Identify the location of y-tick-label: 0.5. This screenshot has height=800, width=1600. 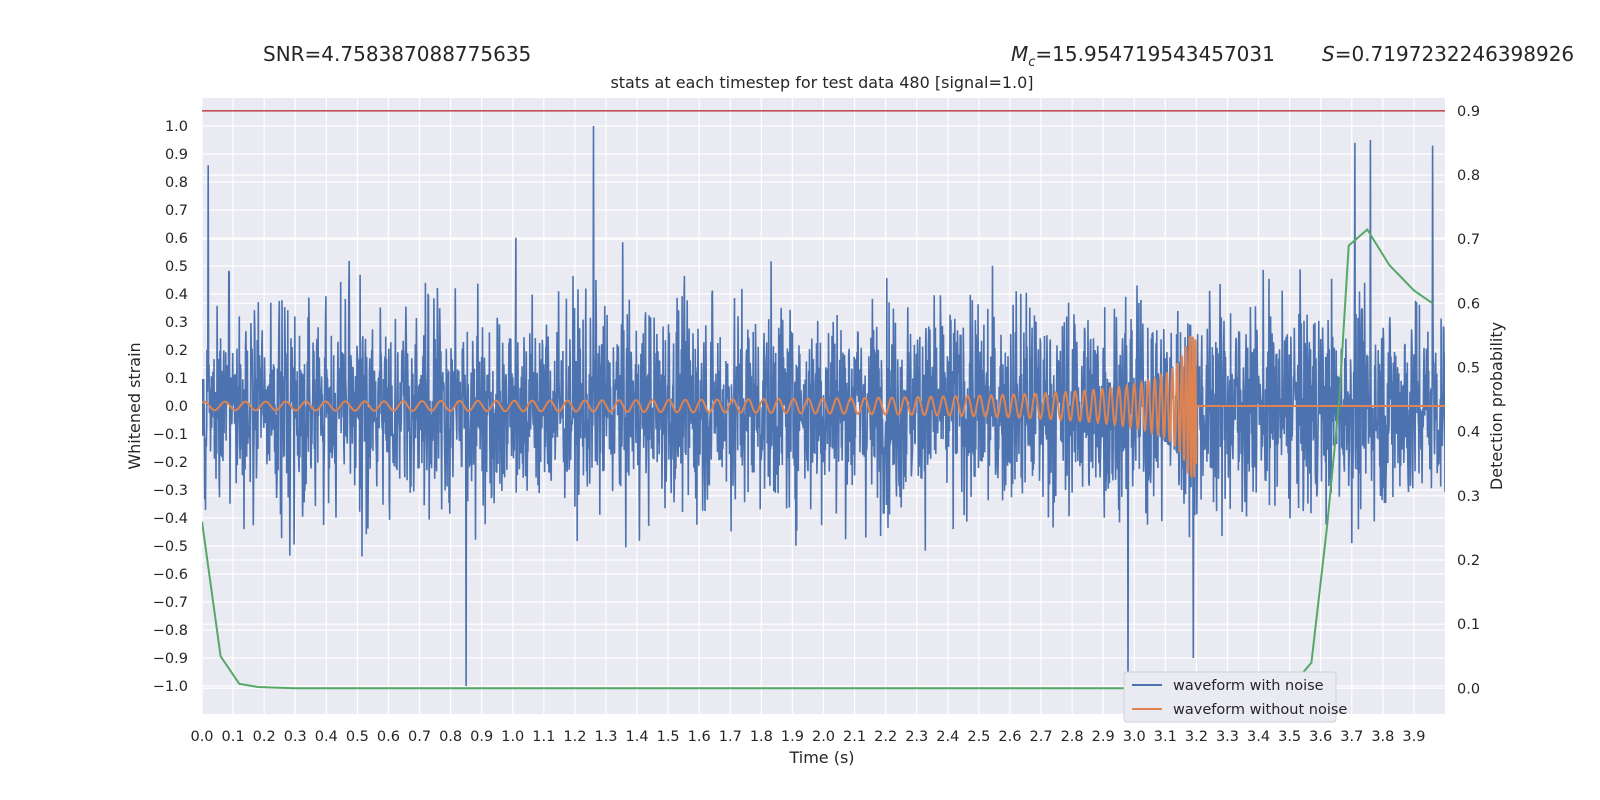
(176, 267).